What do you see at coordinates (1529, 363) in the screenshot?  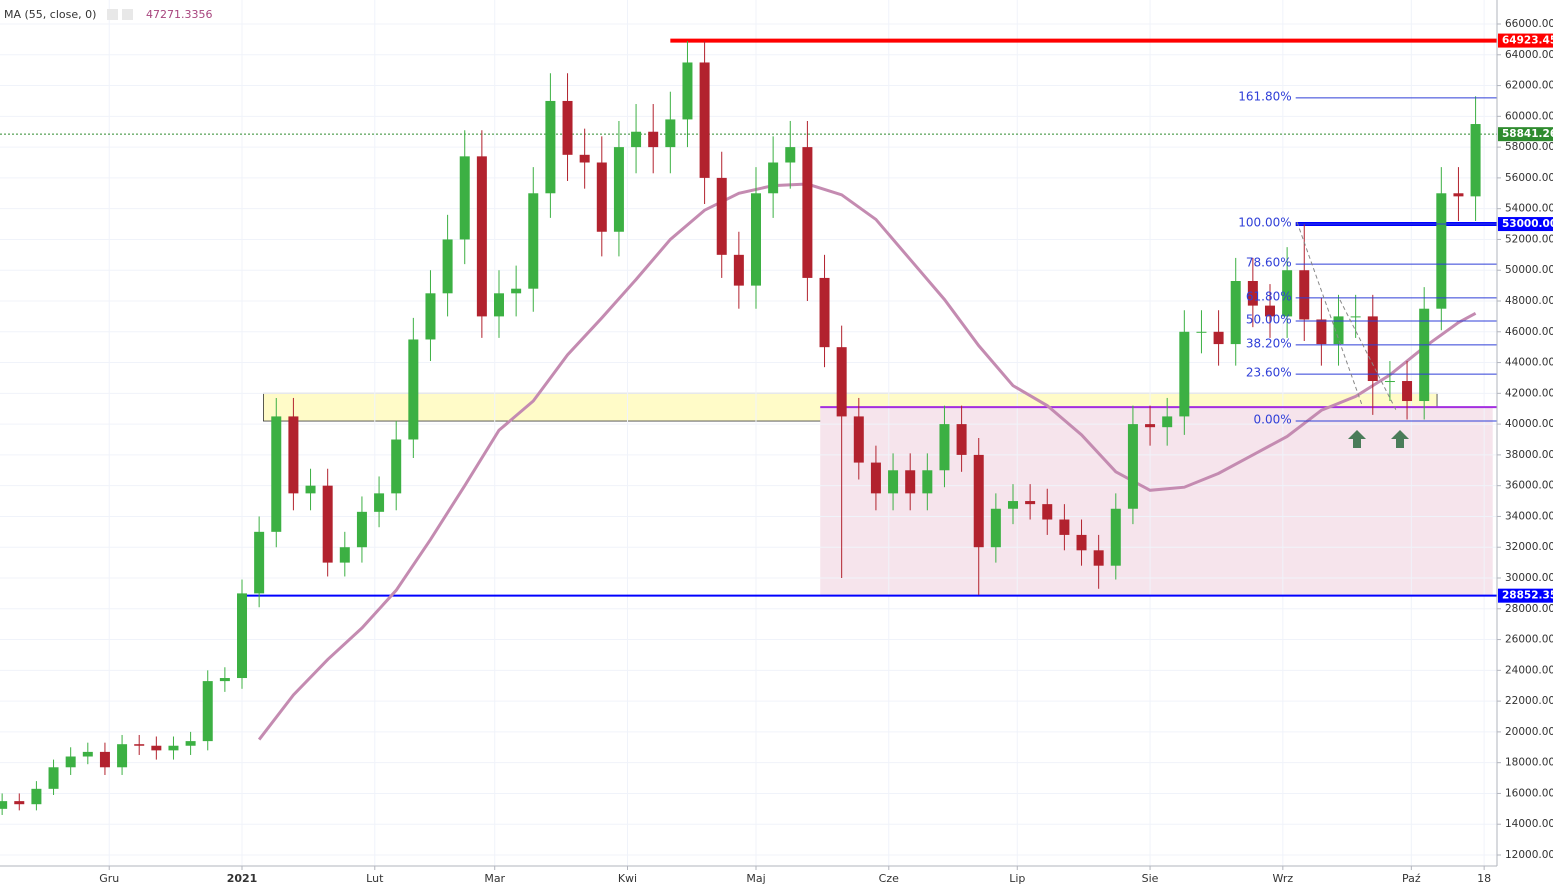 I see `y-tick-label: 44000.00` at bounding box center [1529, 363].